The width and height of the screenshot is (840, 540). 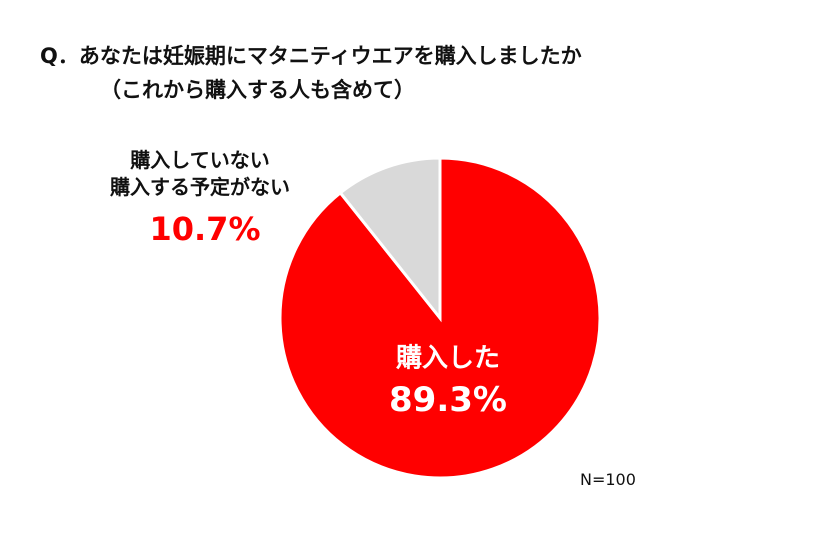 I want to click on slice-label: 購入した, so click(x=448, y=358).